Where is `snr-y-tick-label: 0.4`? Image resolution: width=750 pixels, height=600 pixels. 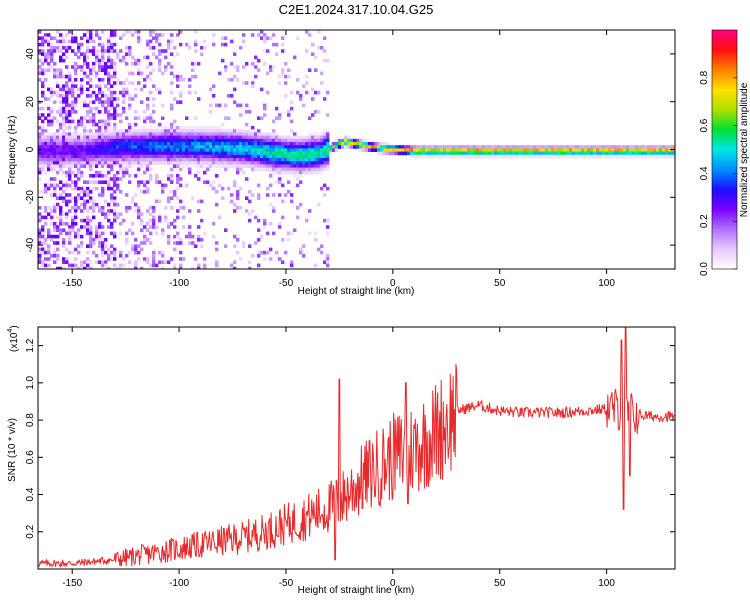
snr-y-tick-label: 0.4 is located at coordinates (30, 494).